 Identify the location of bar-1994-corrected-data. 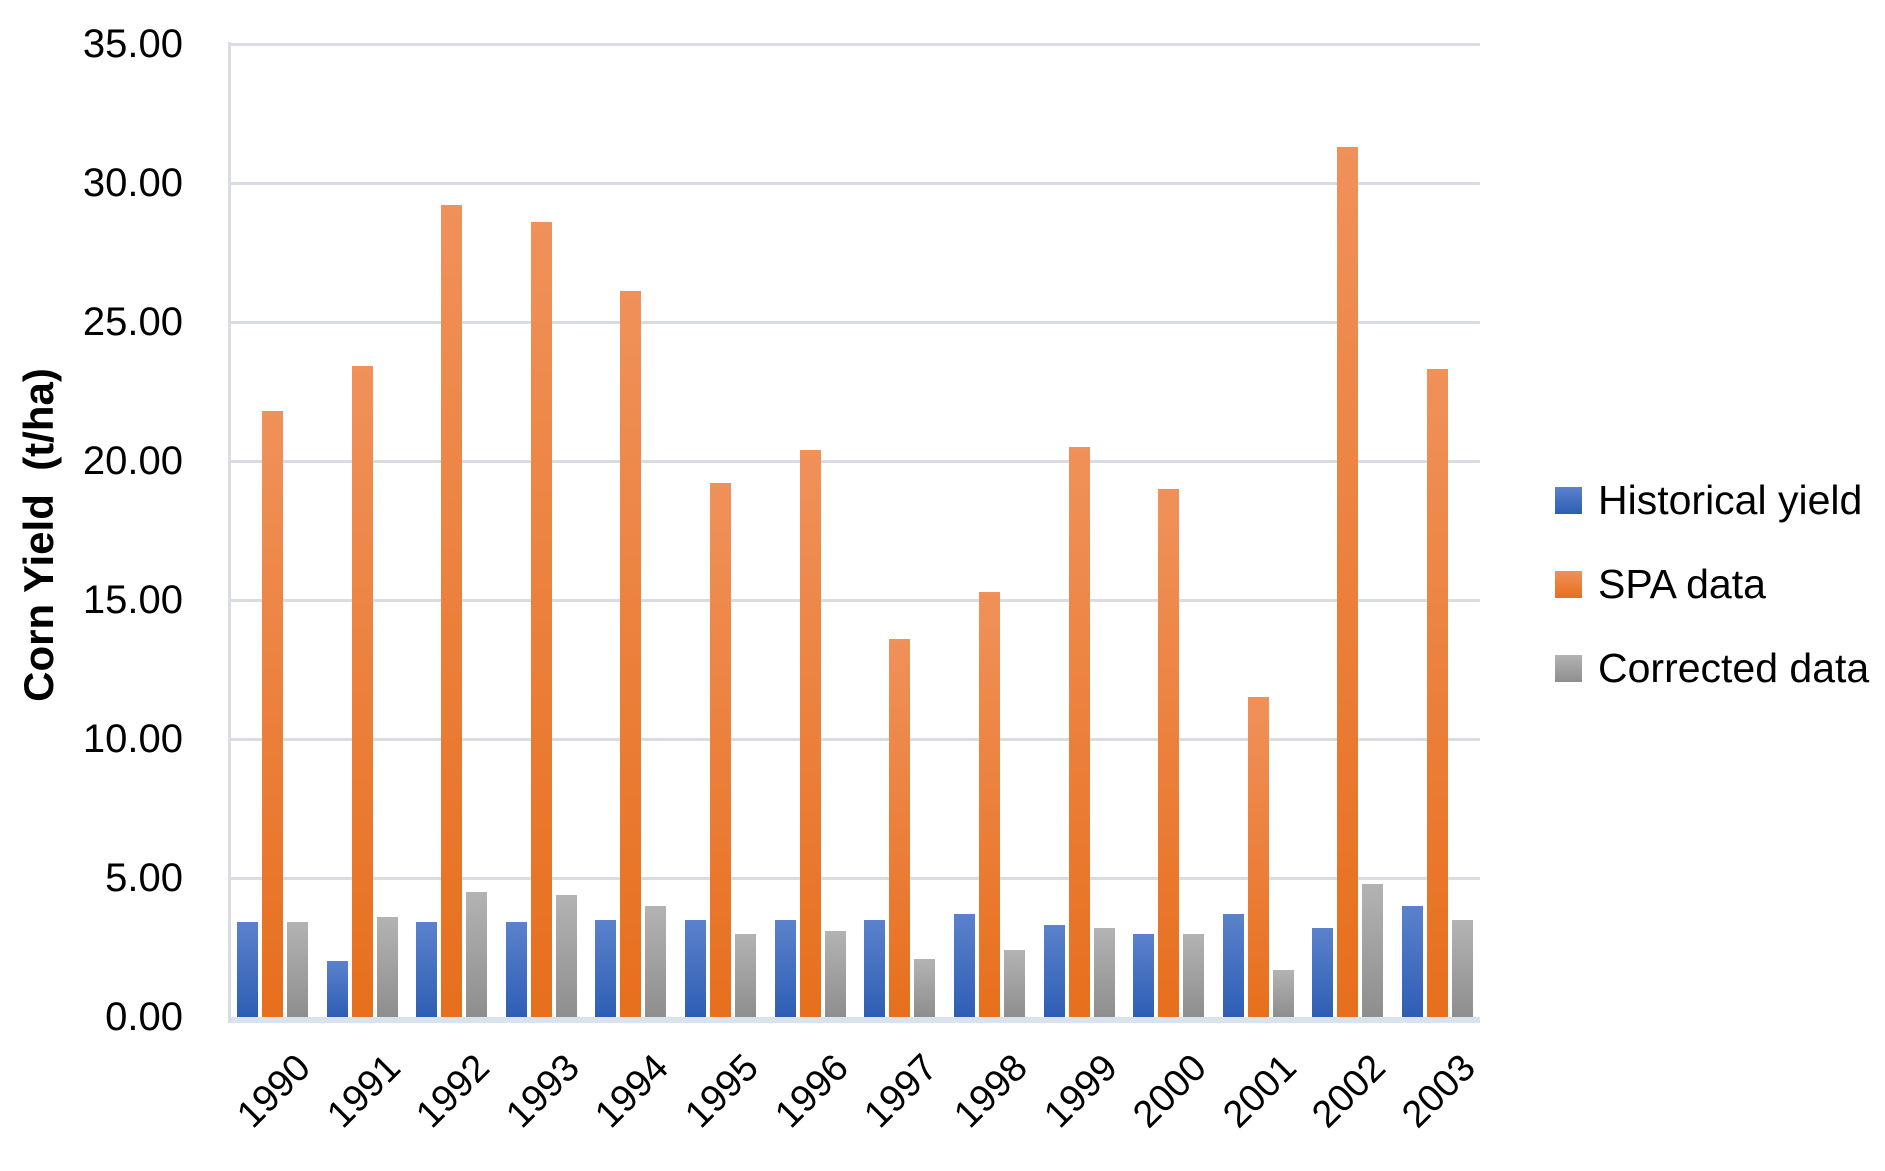
(656, 961).